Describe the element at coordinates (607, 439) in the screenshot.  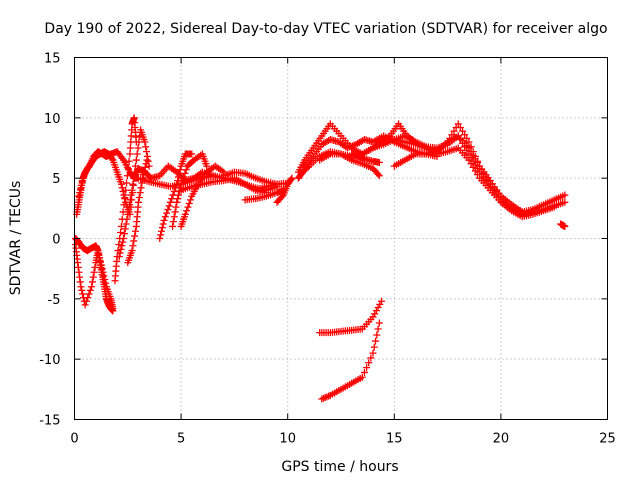
I see `x-tick-label: 25` at that location.